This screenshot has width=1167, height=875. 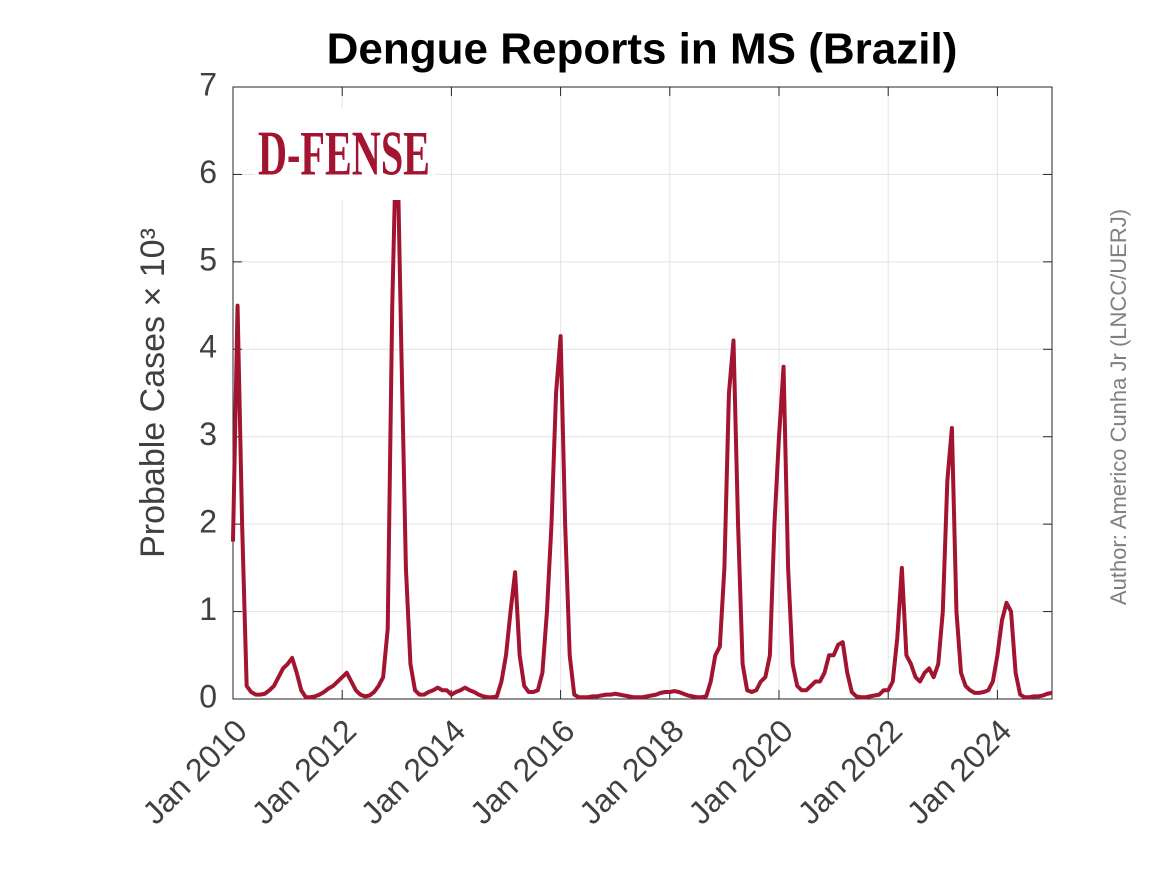 I want to click on y-tick-label: 0, so click(x=208, y=696).